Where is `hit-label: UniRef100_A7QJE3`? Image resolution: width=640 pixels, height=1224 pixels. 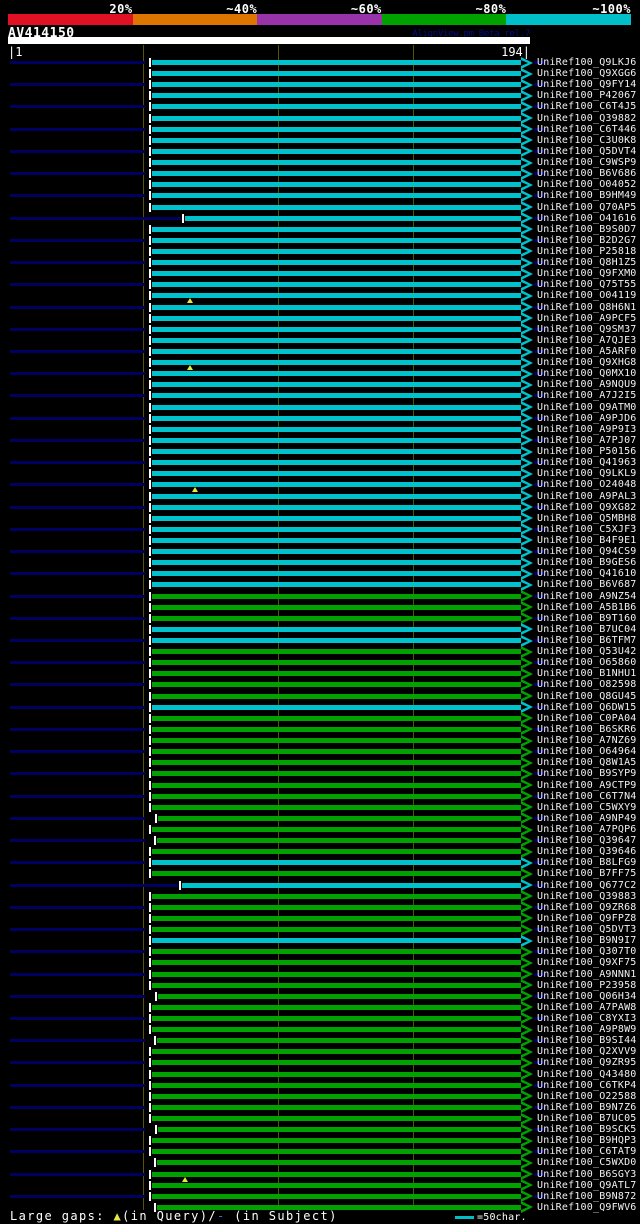 hit-label: UniRef100_A7QJE3 is located at coordinates (587, 340).